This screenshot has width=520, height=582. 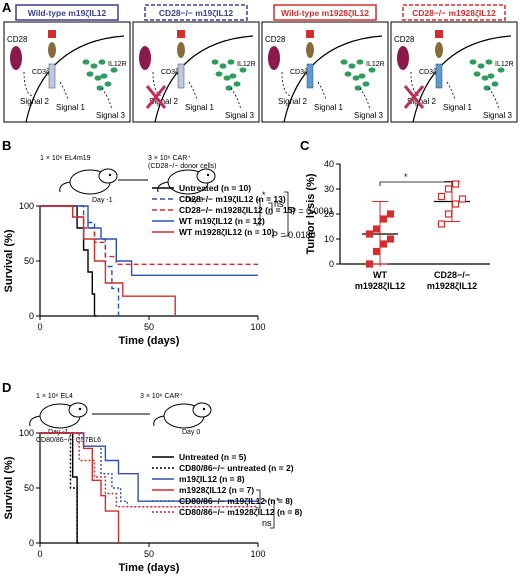 What do you see at coordinates (226, 232) in the screenshot?
I see `b-legend-label: WT m1928ζIL12 (n = 10)` at bounding box center [226, 232].